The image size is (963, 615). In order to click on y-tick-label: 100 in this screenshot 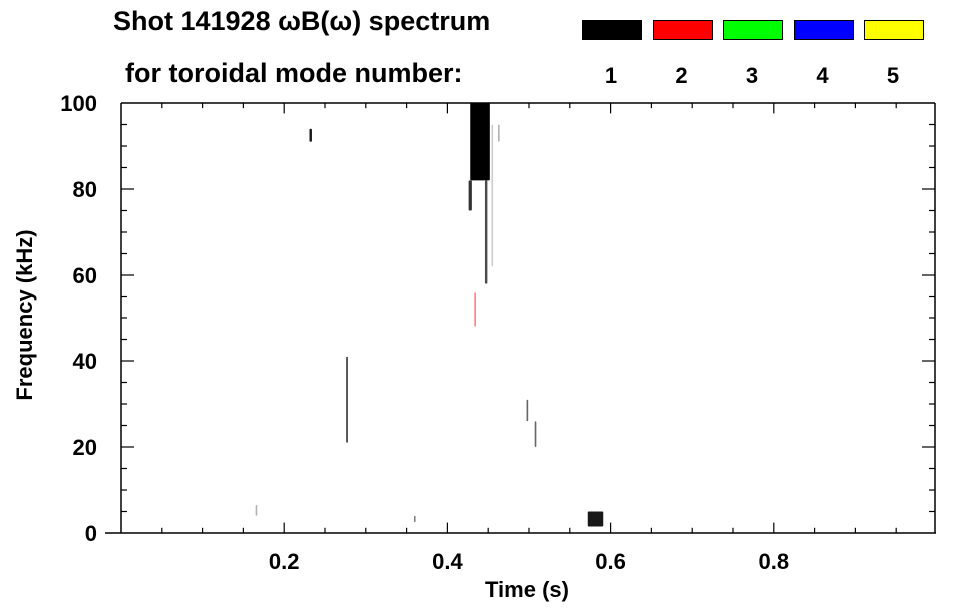, I will do `click(78, 103)`.